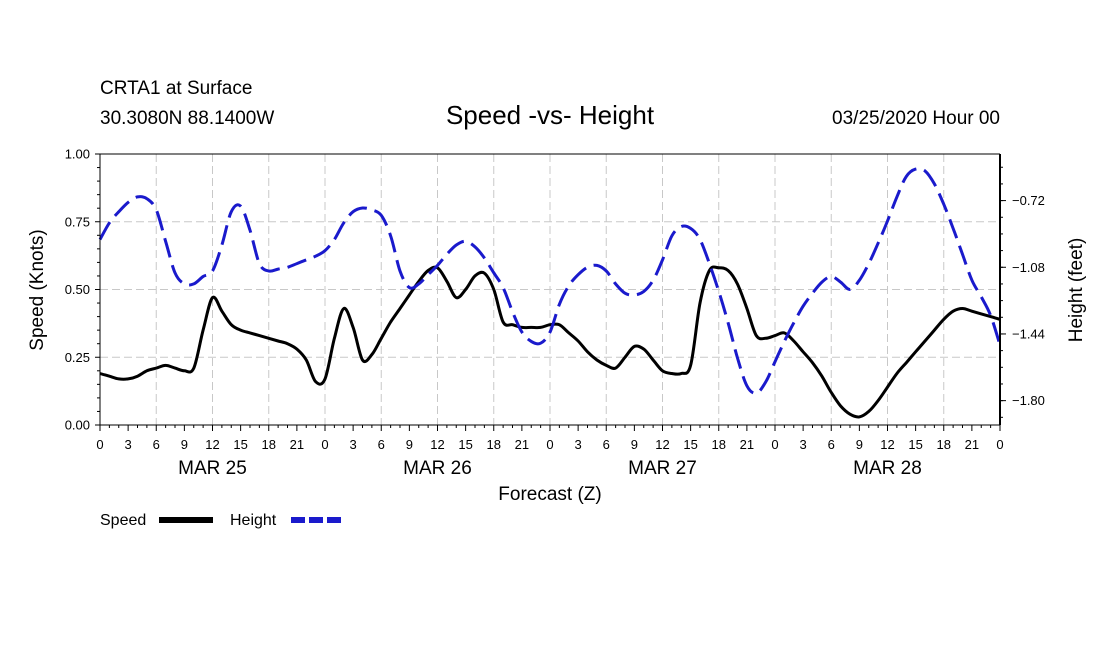 The width and height of the screenshot is (1100, 650). I want to click on forecast-datetime: 03/25/2020 Hour 00, so click(916, 118).